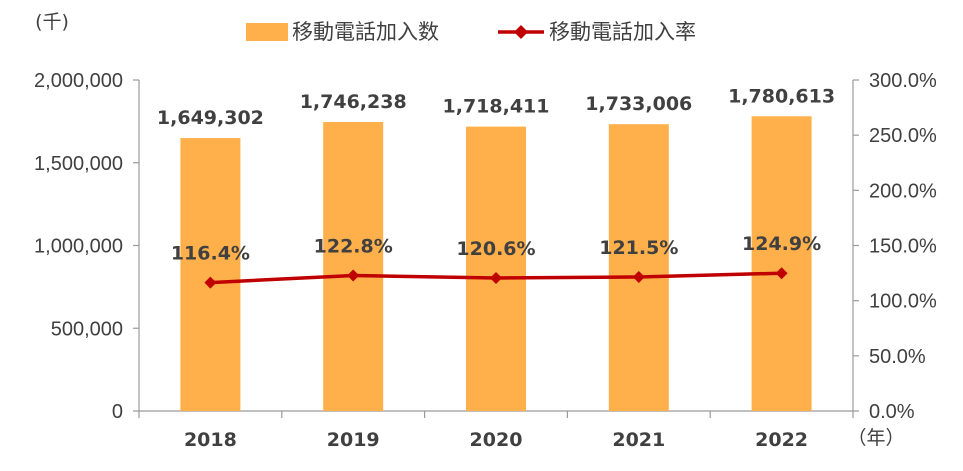 The image size is (963, 471). What do you see at coordinates (210, 118) in the screenshot?
I see `bar-value-label: 1,649,302` at bounding box center [210, 118].